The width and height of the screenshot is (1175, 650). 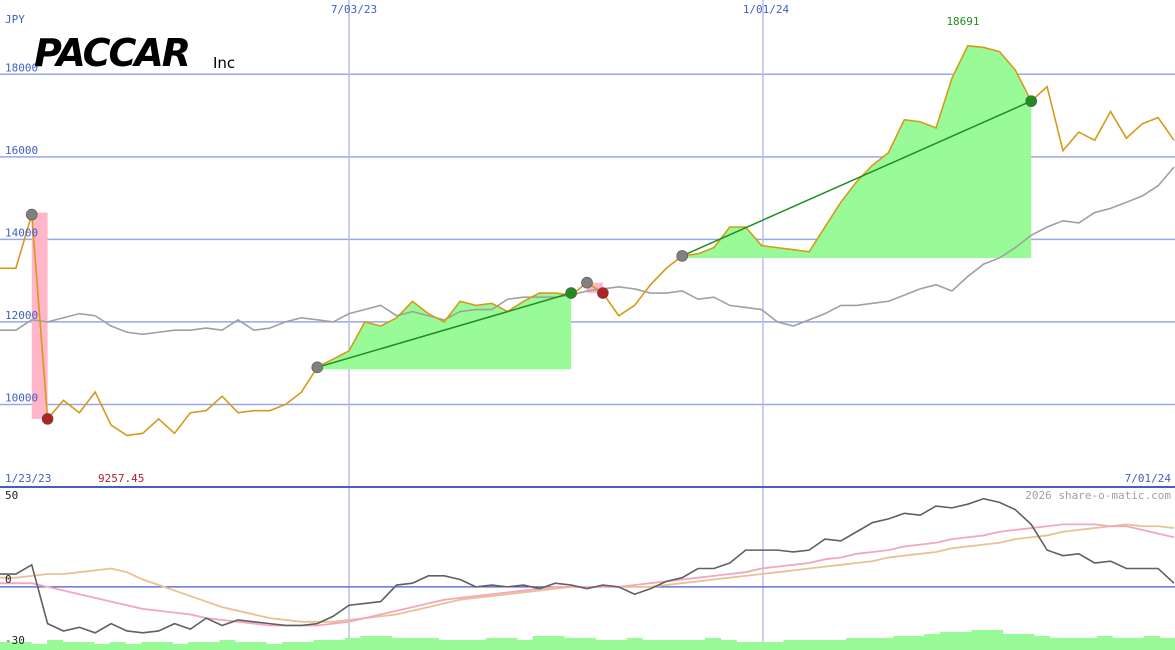 I want to click on date-label-top-2: 1/01/24, so click(x=766, y=9).